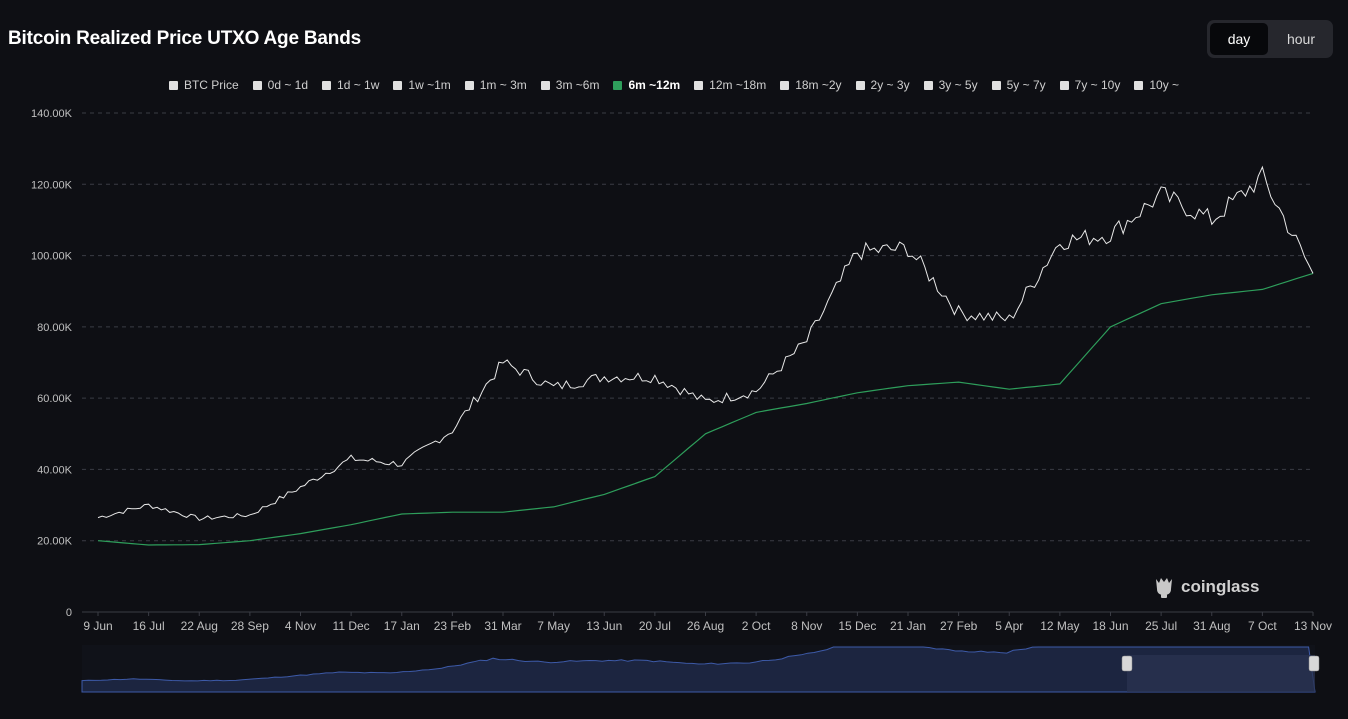 The height and width of the screenshot is (719, 1348). Describe the element at coordinates (1097, 85) in the screenshot. I see `legend-label: 7y ~ 10y` at that location.